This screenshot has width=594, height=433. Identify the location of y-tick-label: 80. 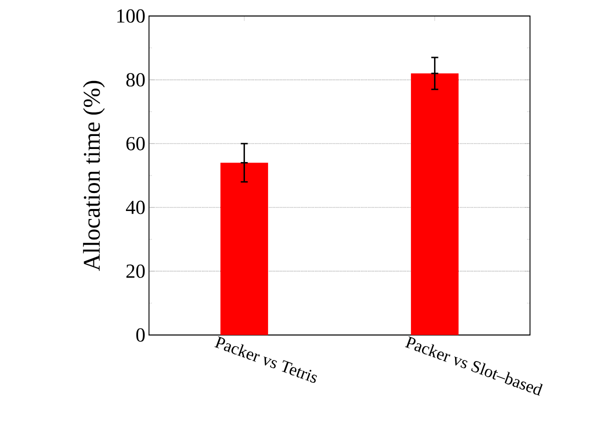
(135, 80).